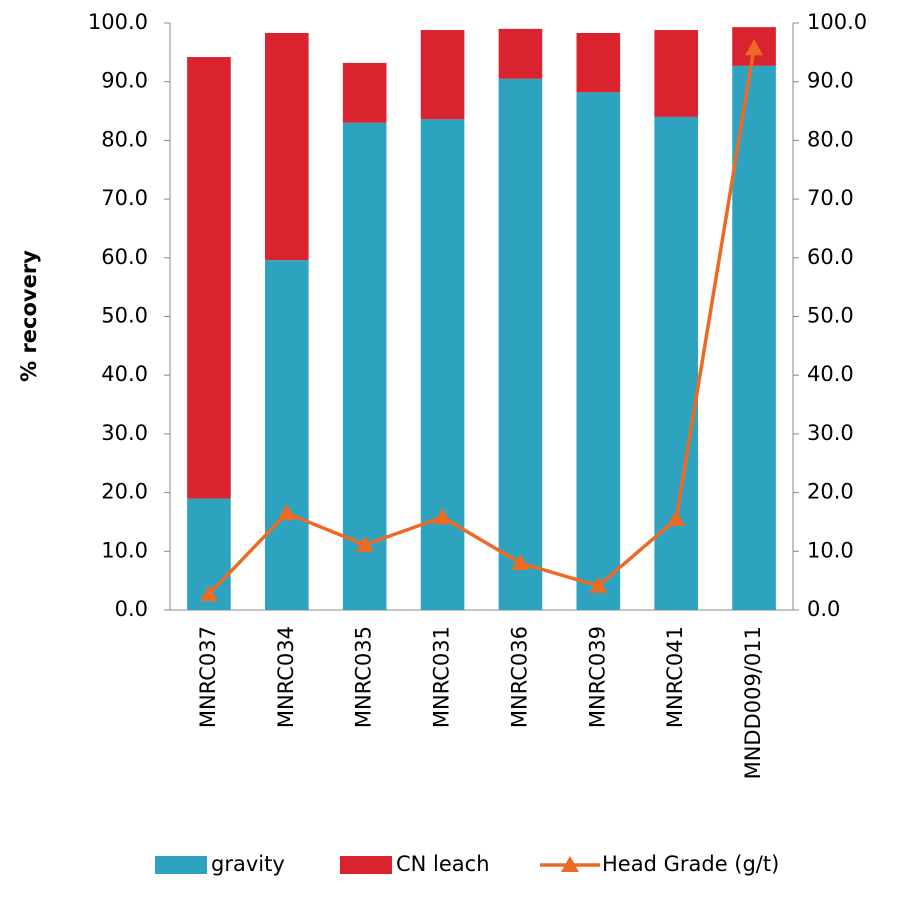 The image size is (900, 907). I want to click on y2-tick-label: 30.0, so click(830, 433).